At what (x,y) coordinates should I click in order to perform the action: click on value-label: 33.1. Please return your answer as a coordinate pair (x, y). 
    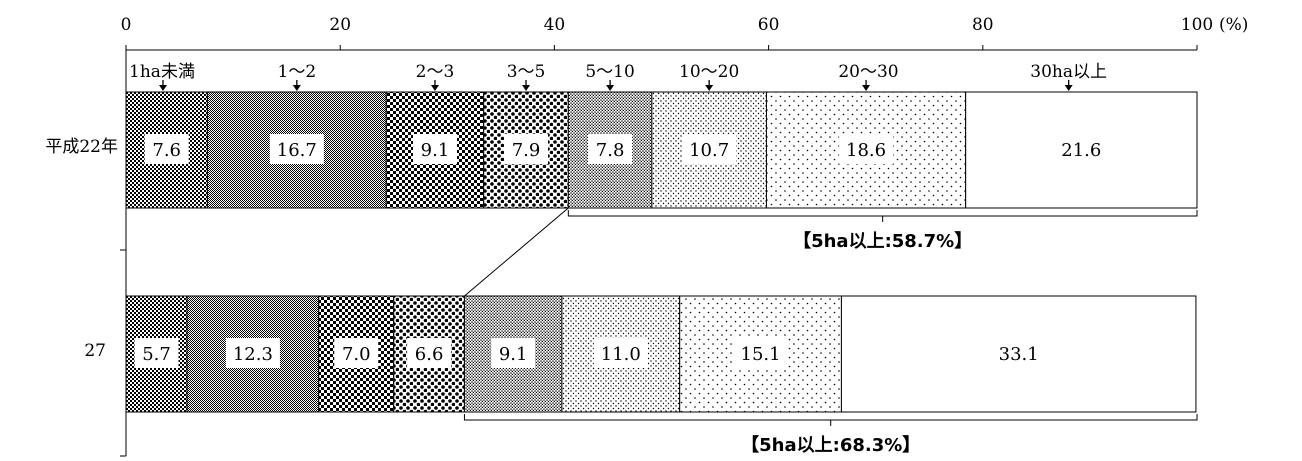
    Looking at the image, I should click on (1019, 354).